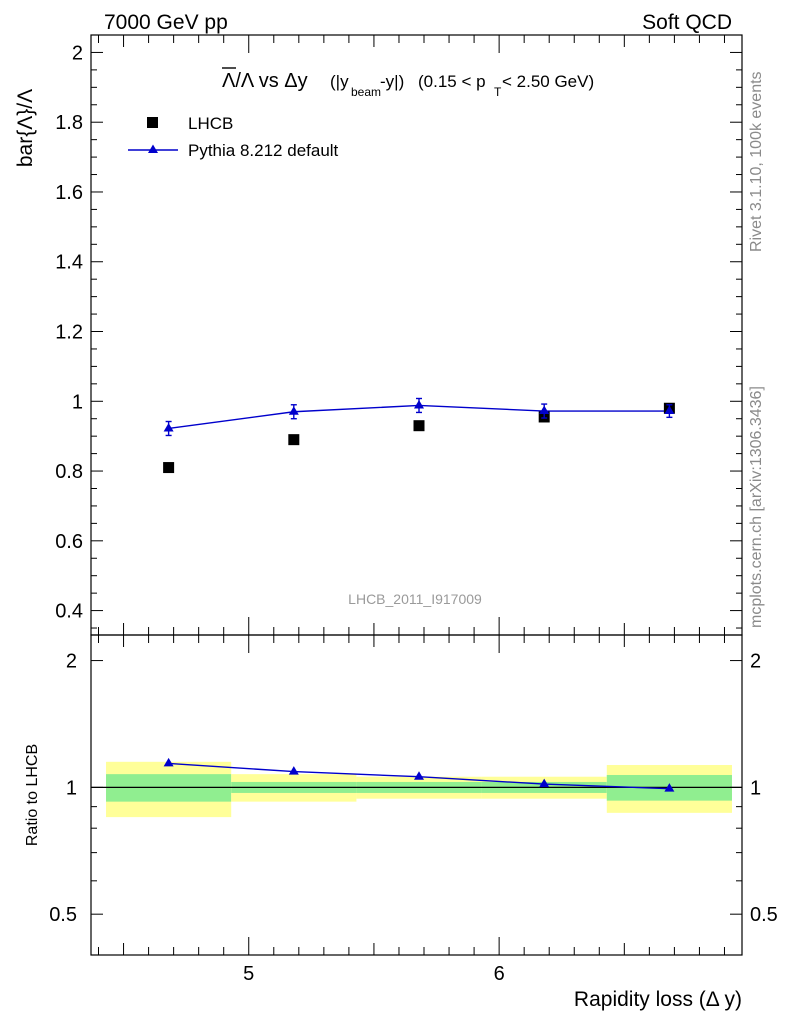 Image resolution: width=786 pixels, height=1024 pixels. I want to click on ratio-uncertainty-band, so click(416, 789).